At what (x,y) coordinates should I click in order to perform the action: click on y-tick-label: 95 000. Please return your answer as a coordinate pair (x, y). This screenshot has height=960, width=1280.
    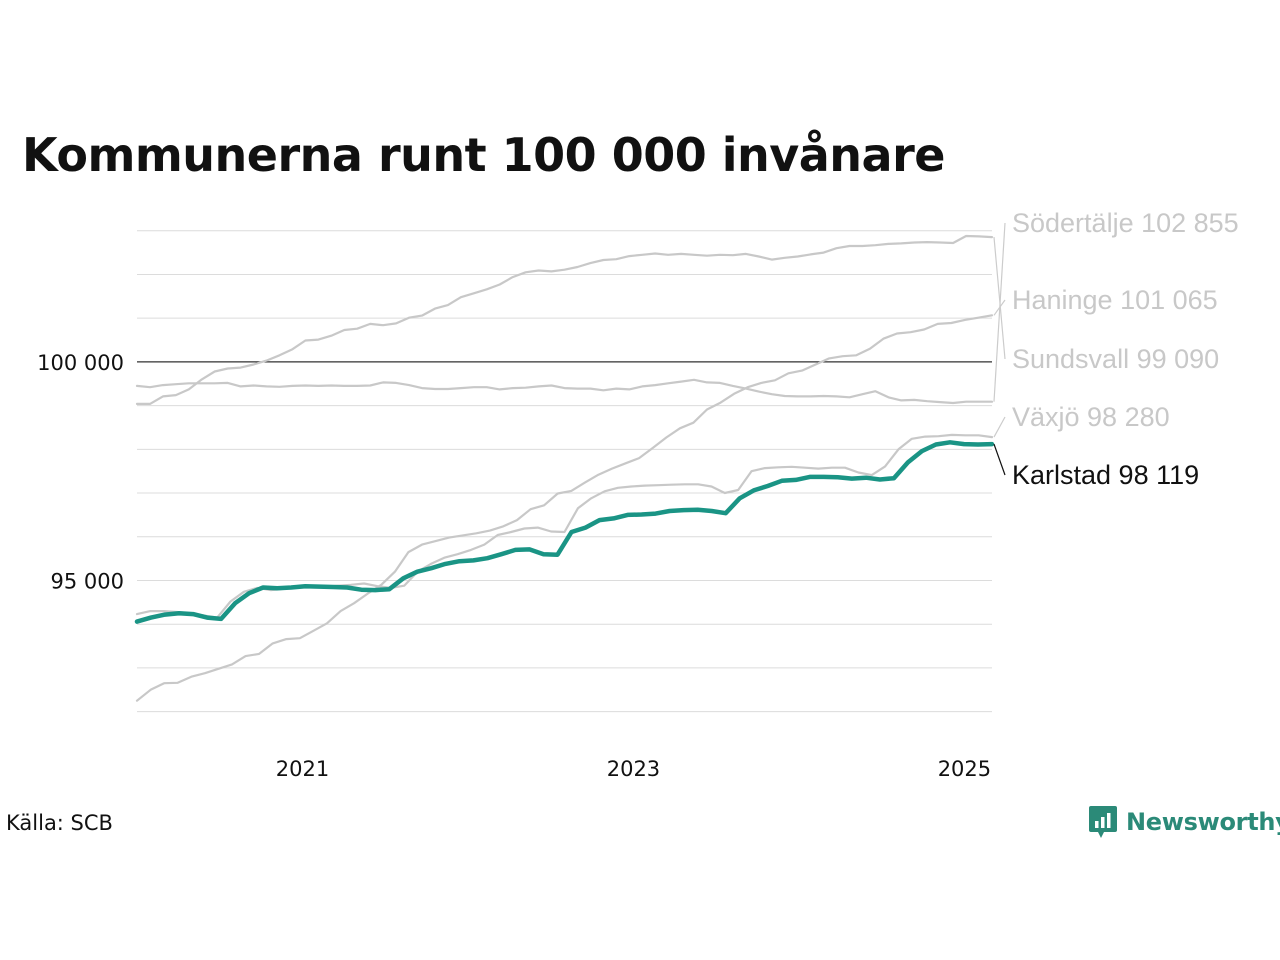
    Looking at the image, I should click on (87, 581).